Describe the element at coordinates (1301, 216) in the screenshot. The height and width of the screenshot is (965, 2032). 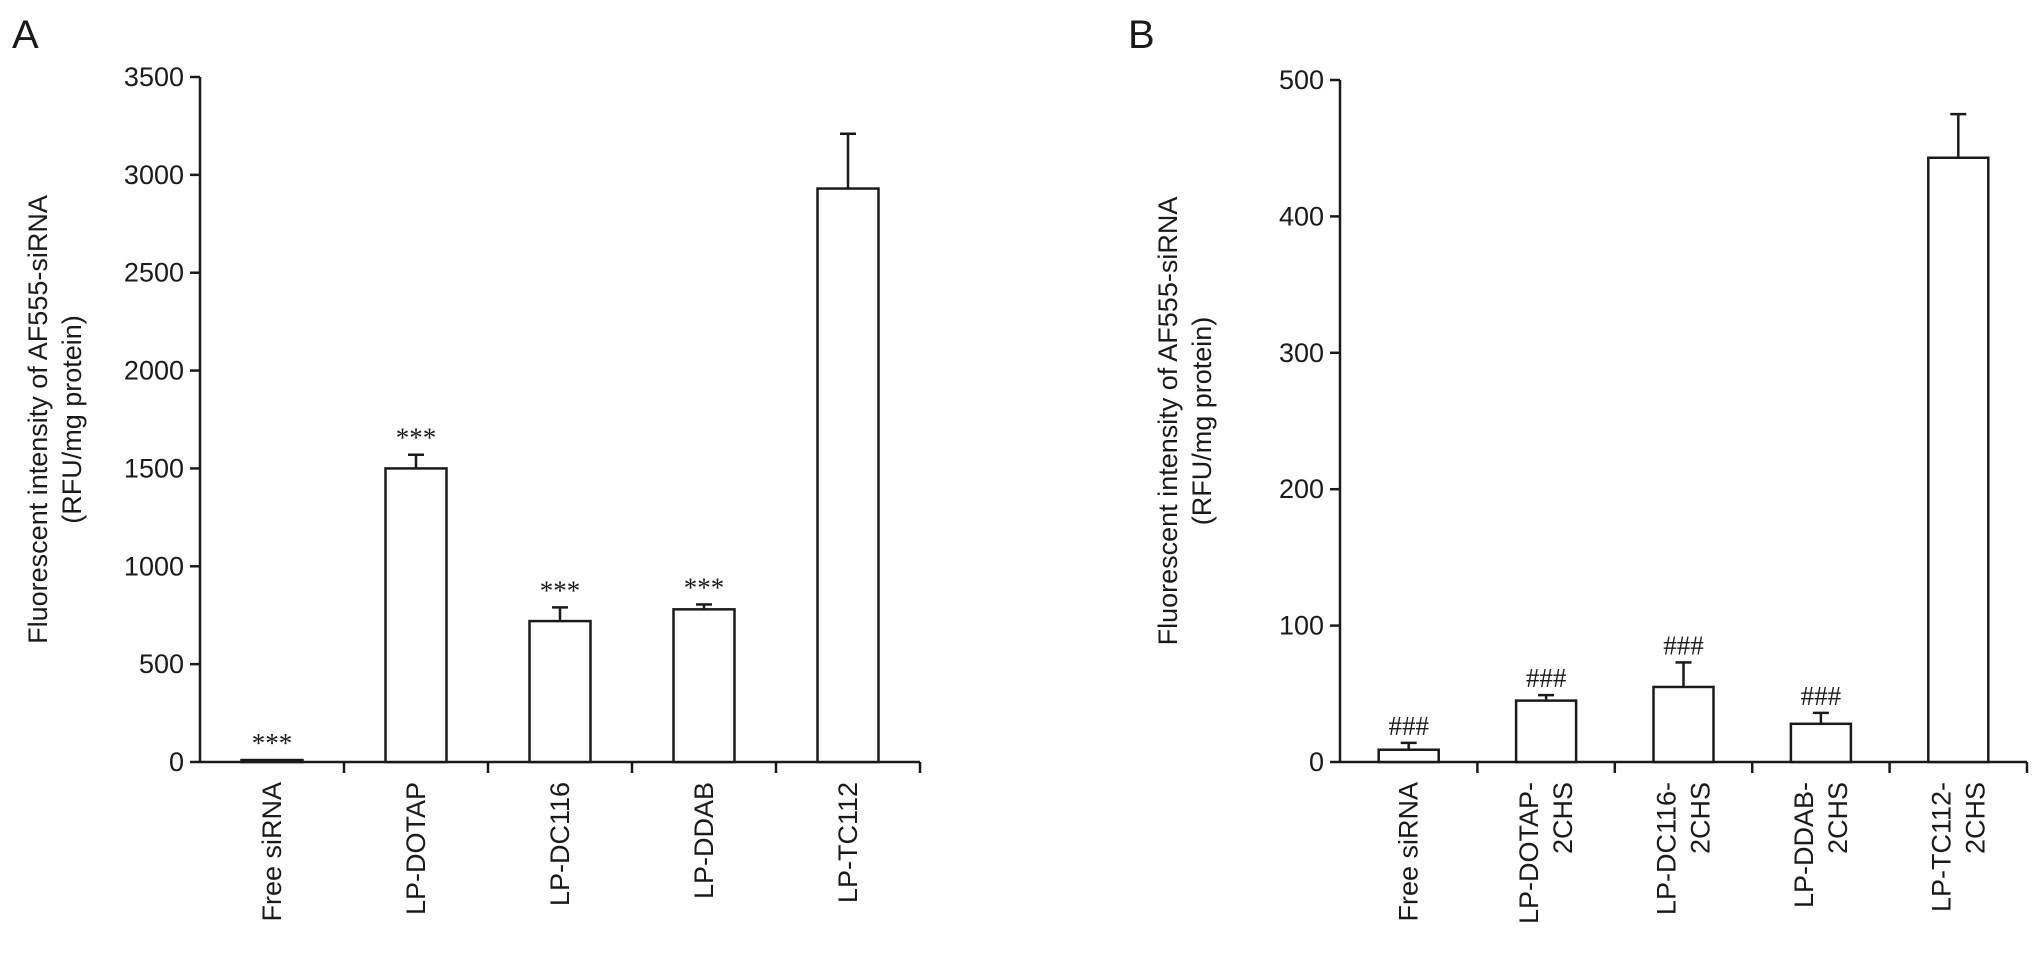
I see `y-tick-label: 400` at that location.